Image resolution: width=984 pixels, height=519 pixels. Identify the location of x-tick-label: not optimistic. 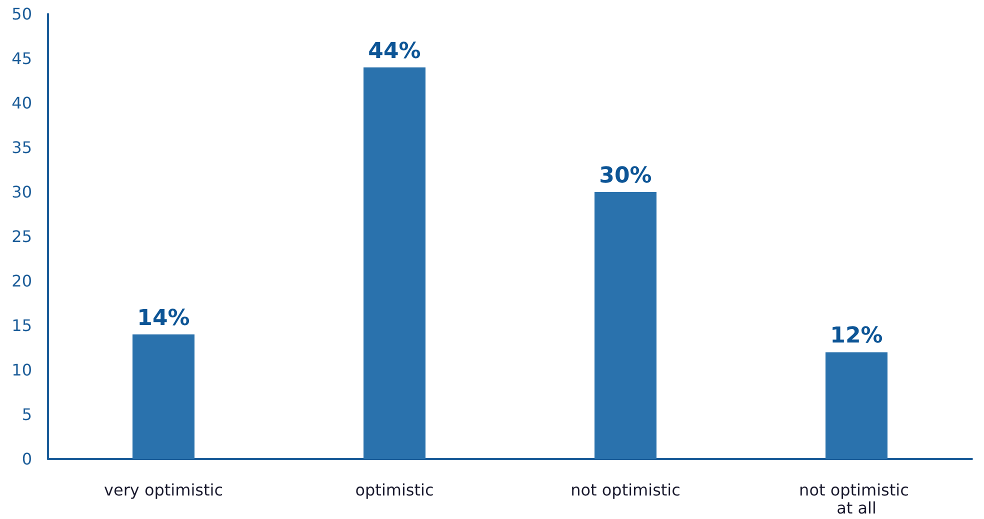
(625, 490).